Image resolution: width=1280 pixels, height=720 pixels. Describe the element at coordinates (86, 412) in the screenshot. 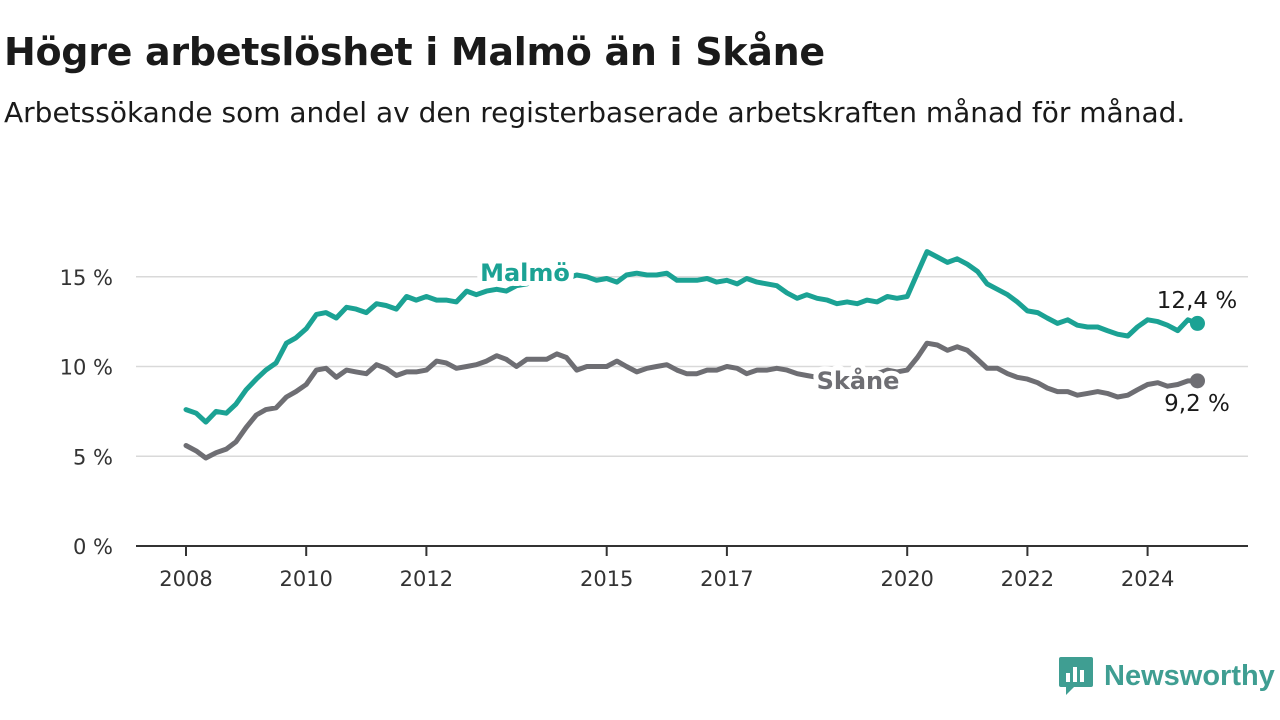

I see `y-axis-tick-labels: 0 % 5 % 10 % 15 %` at that location.